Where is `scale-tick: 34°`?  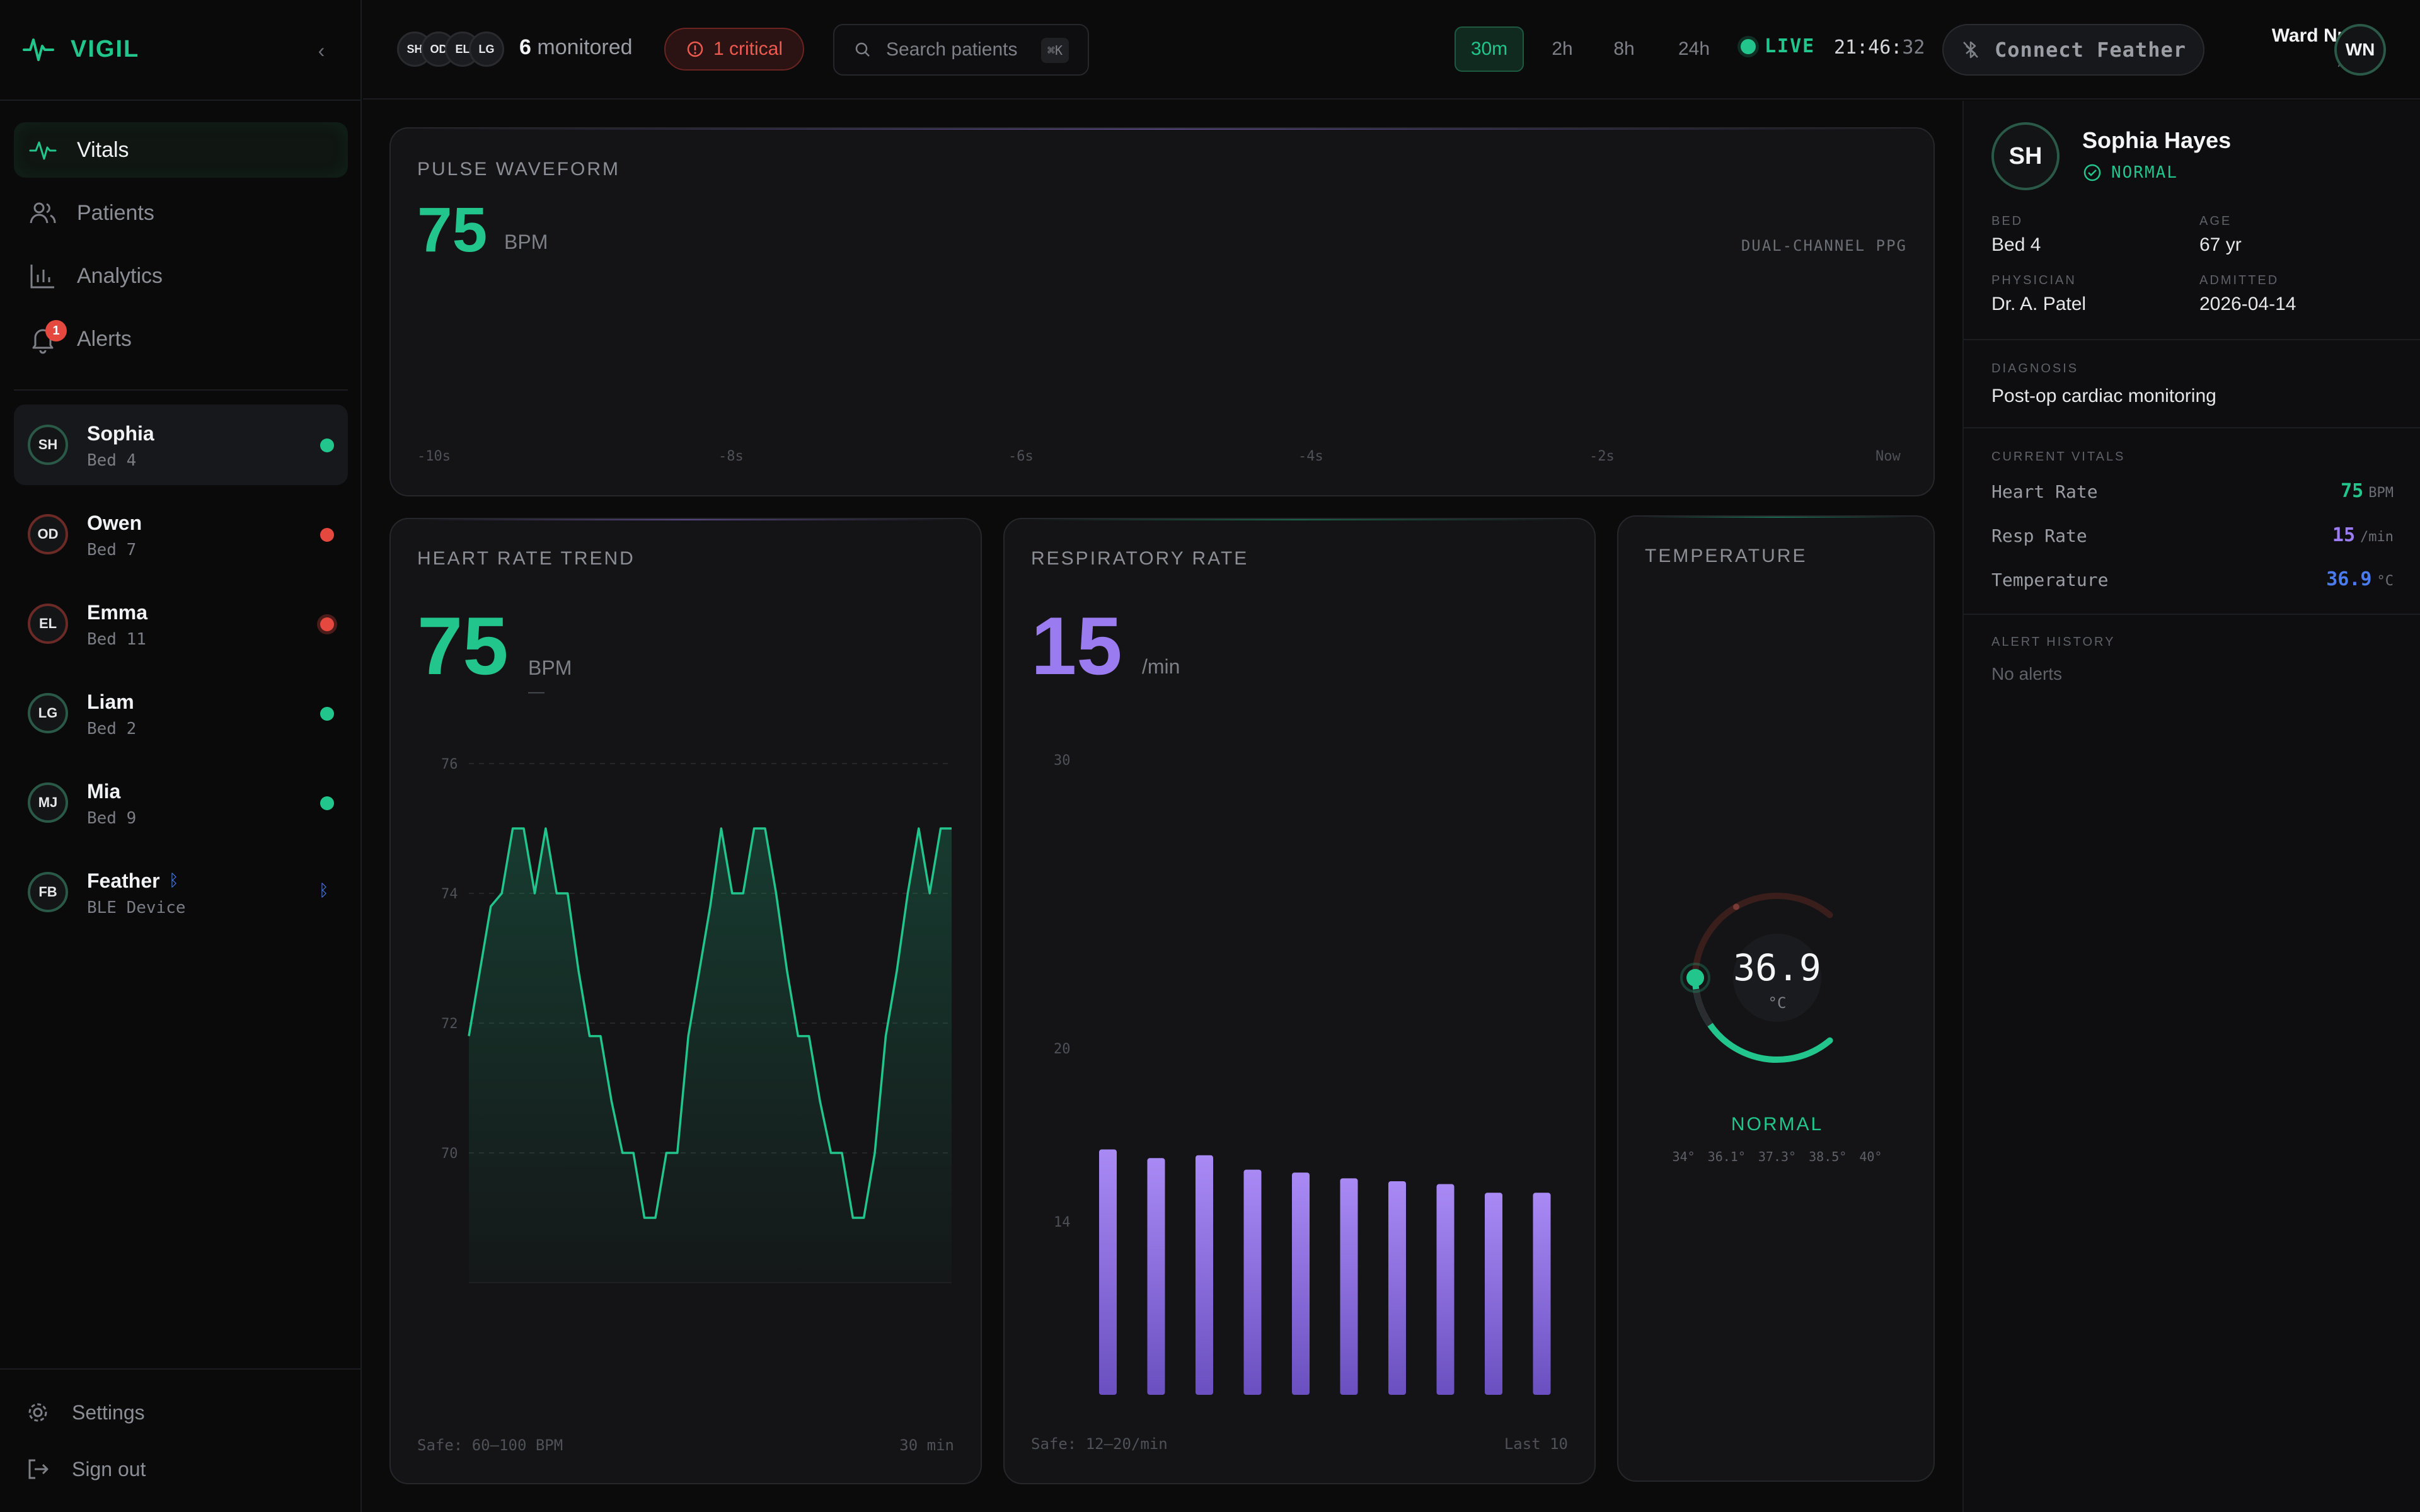
scale-tick: 34° is located at coordinates (1684, 1156).